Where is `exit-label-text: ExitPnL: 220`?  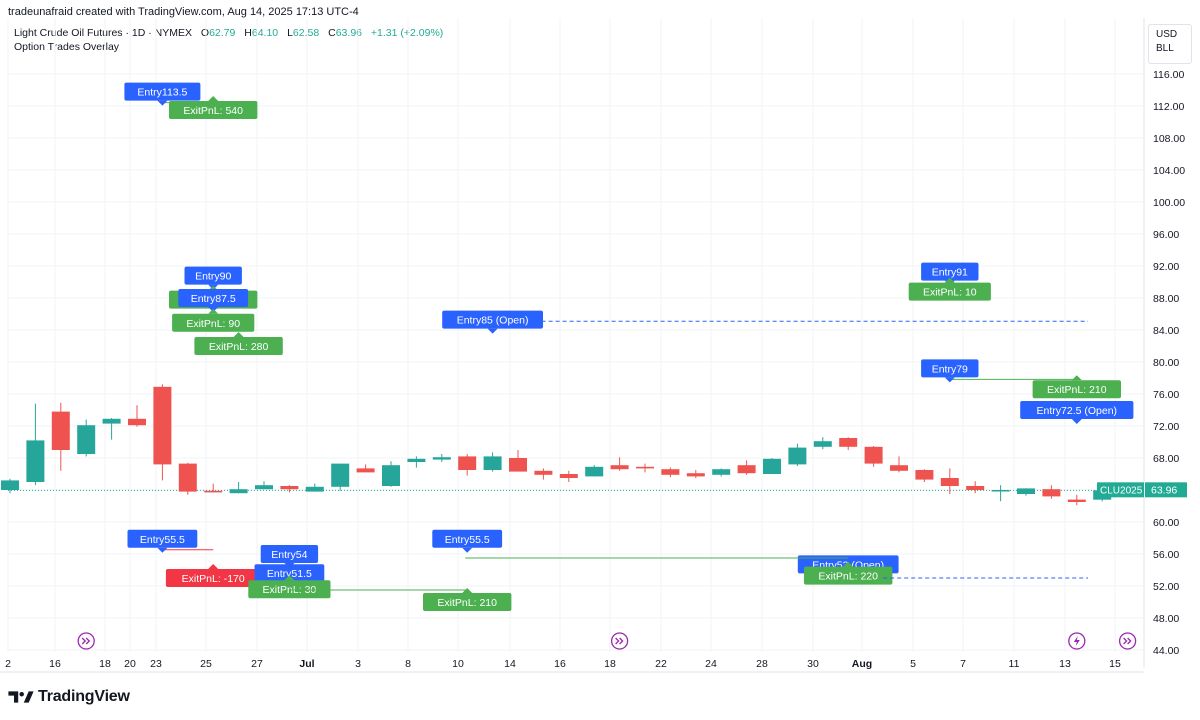
exit-label-text: ExitPnL: 220 is located at coordinates (848, 577).